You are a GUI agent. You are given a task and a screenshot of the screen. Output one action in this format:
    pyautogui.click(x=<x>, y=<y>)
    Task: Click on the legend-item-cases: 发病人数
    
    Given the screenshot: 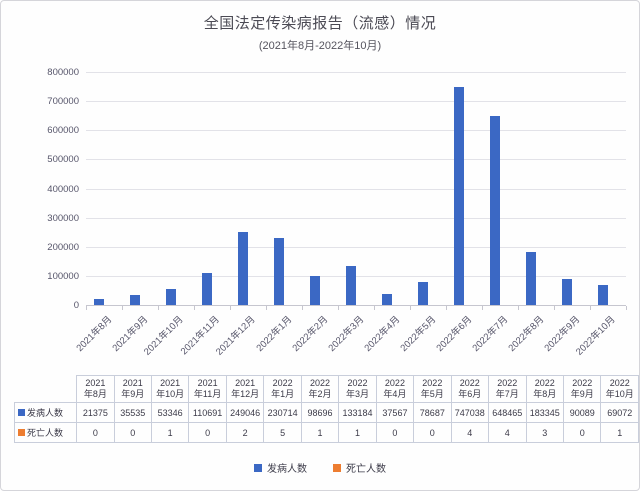 What is the action you would take?
    pyautogui.click(x=280, y=467)
    